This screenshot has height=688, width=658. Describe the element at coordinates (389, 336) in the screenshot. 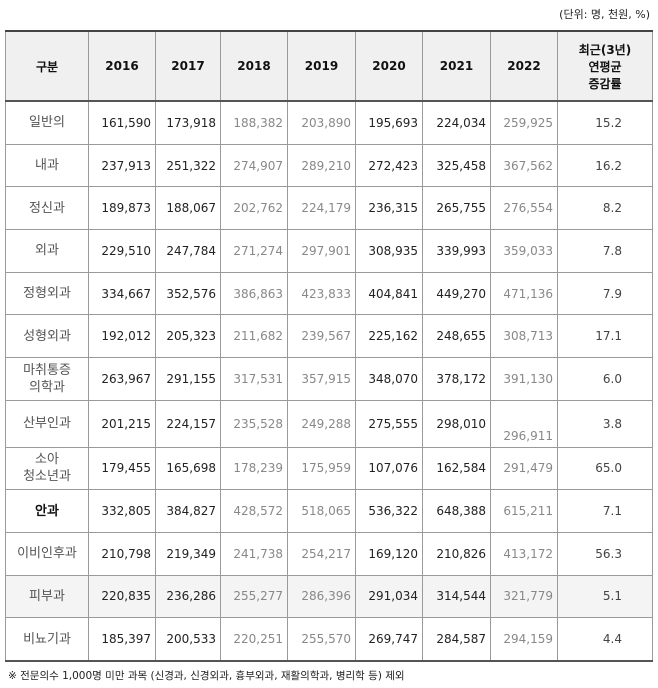

I see `value-cell: 225,162` at that location.